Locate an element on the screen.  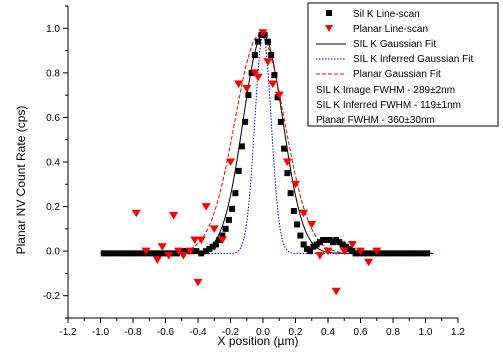
y-tick-label: 1.0 is located at coordinates (53, 29).